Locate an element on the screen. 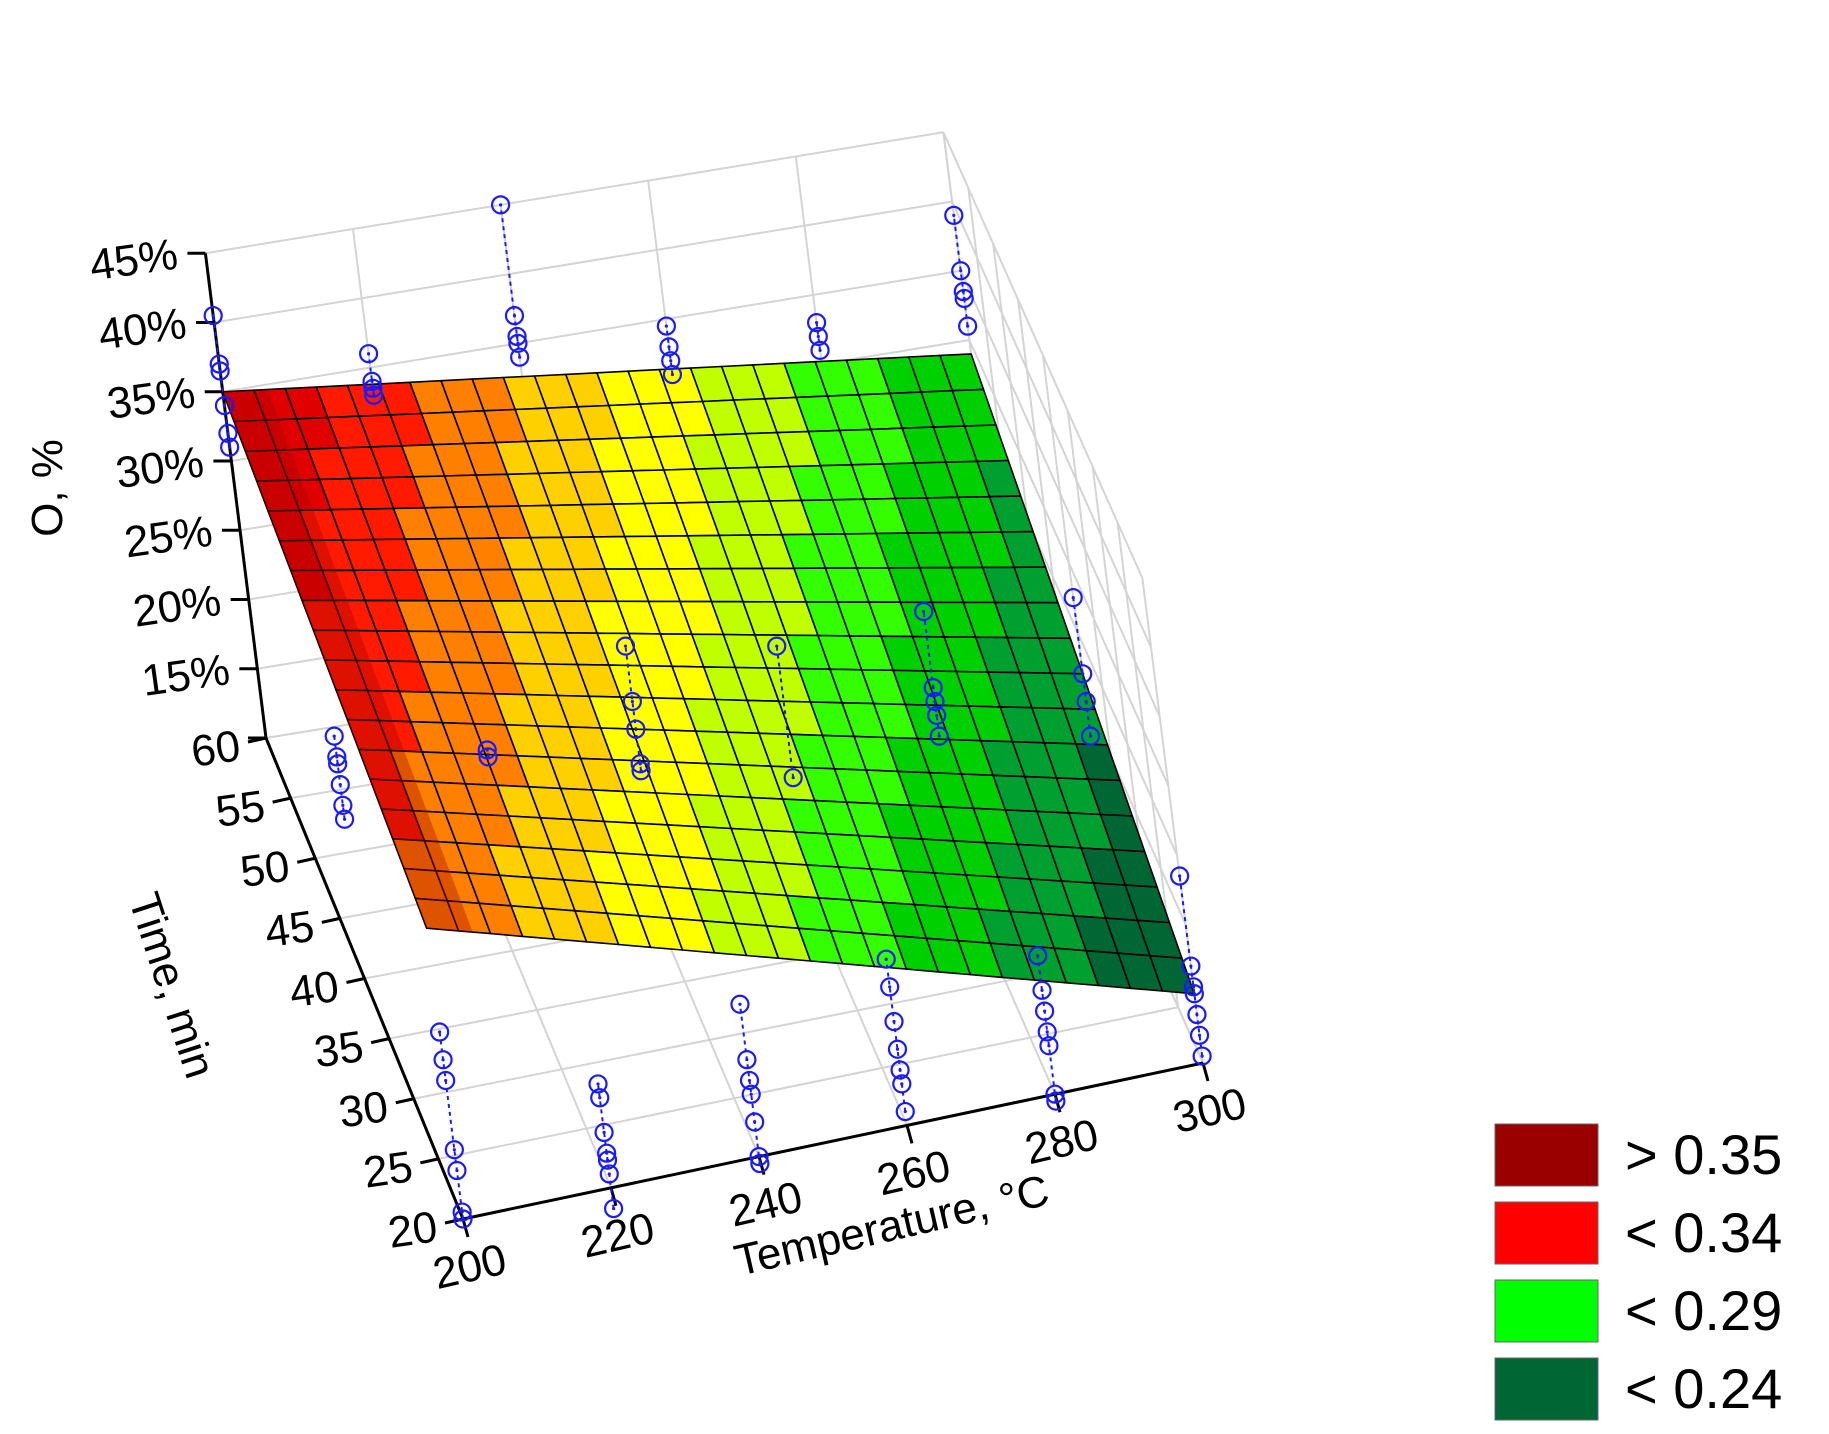  legend: > 0.35 < 0.34 < 0.29 < 0.24 is located at coordinates (1638, 1272).